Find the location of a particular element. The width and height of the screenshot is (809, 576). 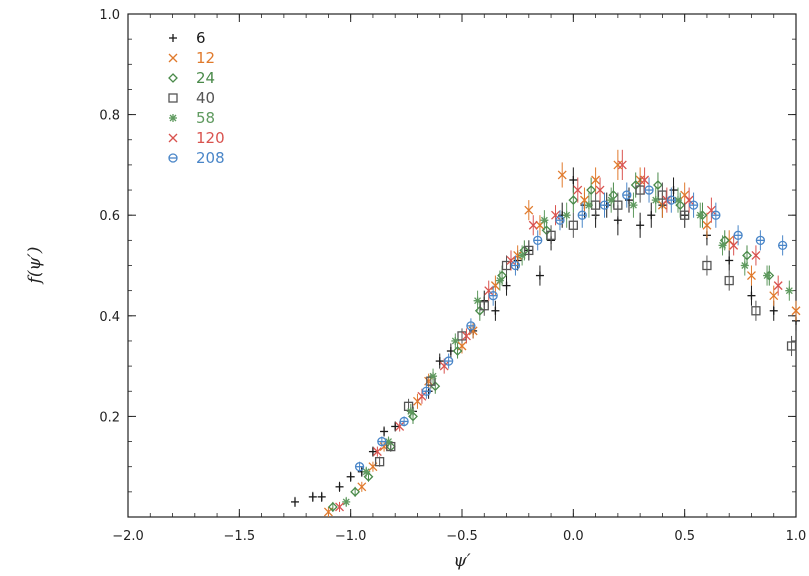

x-axis-label: ψ′ is located at coordinates (461, 561).